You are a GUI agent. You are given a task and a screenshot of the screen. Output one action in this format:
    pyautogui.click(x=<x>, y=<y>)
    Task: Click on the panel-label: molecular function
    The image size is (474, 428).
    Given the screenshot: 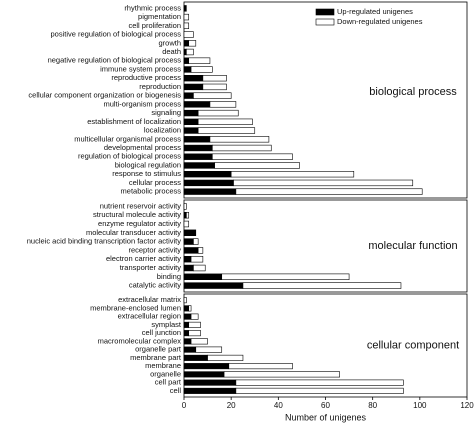 What is the action you would take?
    pyautogui.click(x=412, y=246)
    